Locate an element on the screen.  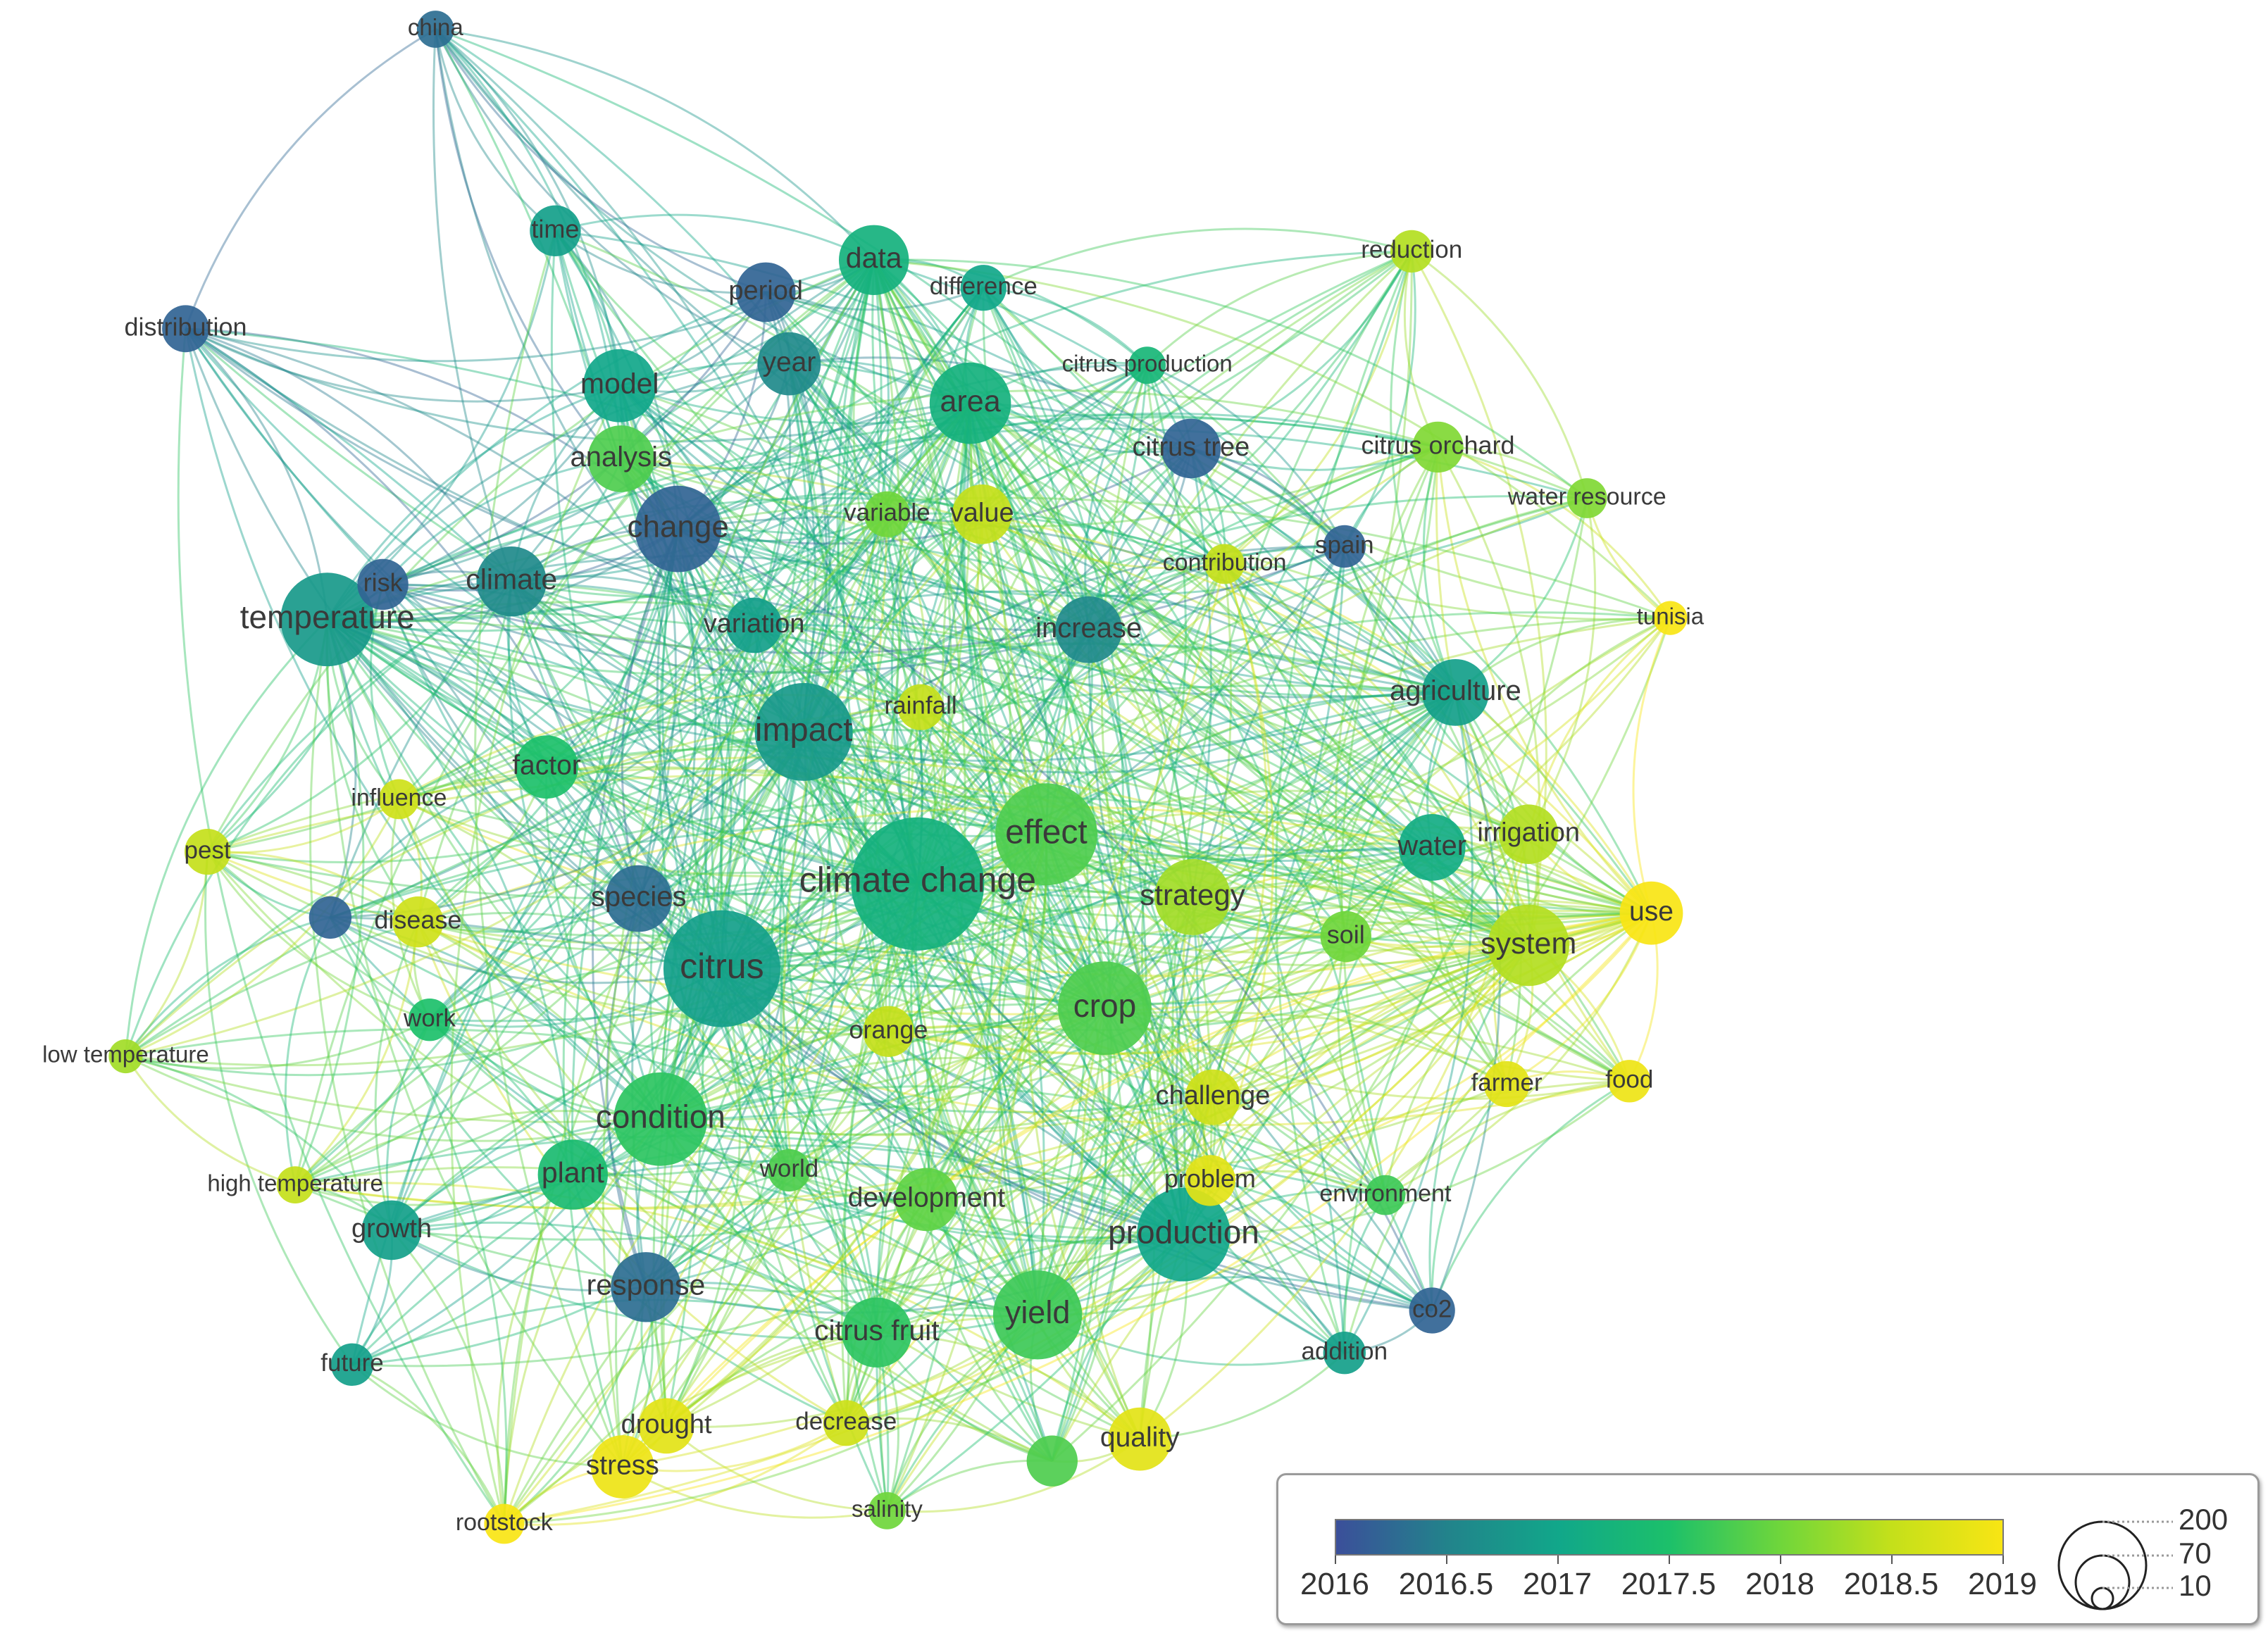
edge-factor-use is located at coordinates (1099, 860).